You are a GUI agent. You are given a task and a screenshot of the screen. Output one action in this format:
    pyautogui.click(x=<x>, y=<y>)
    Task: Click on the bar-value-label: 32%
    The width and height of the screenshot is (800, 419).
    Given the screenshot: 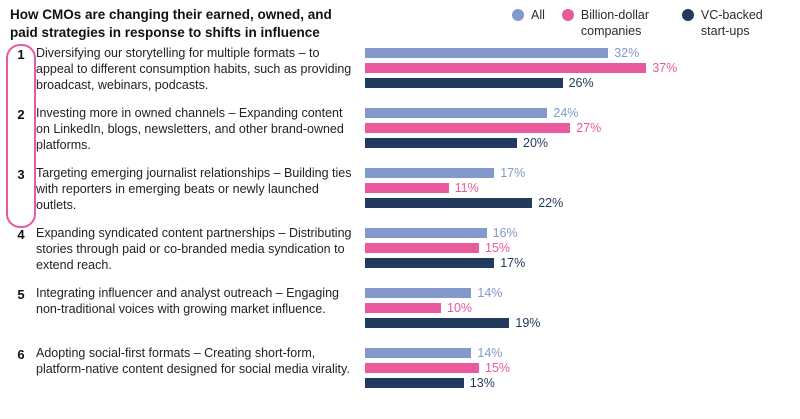 What is the action you would take?
    pyautogui.click(x=627, y=53)
    